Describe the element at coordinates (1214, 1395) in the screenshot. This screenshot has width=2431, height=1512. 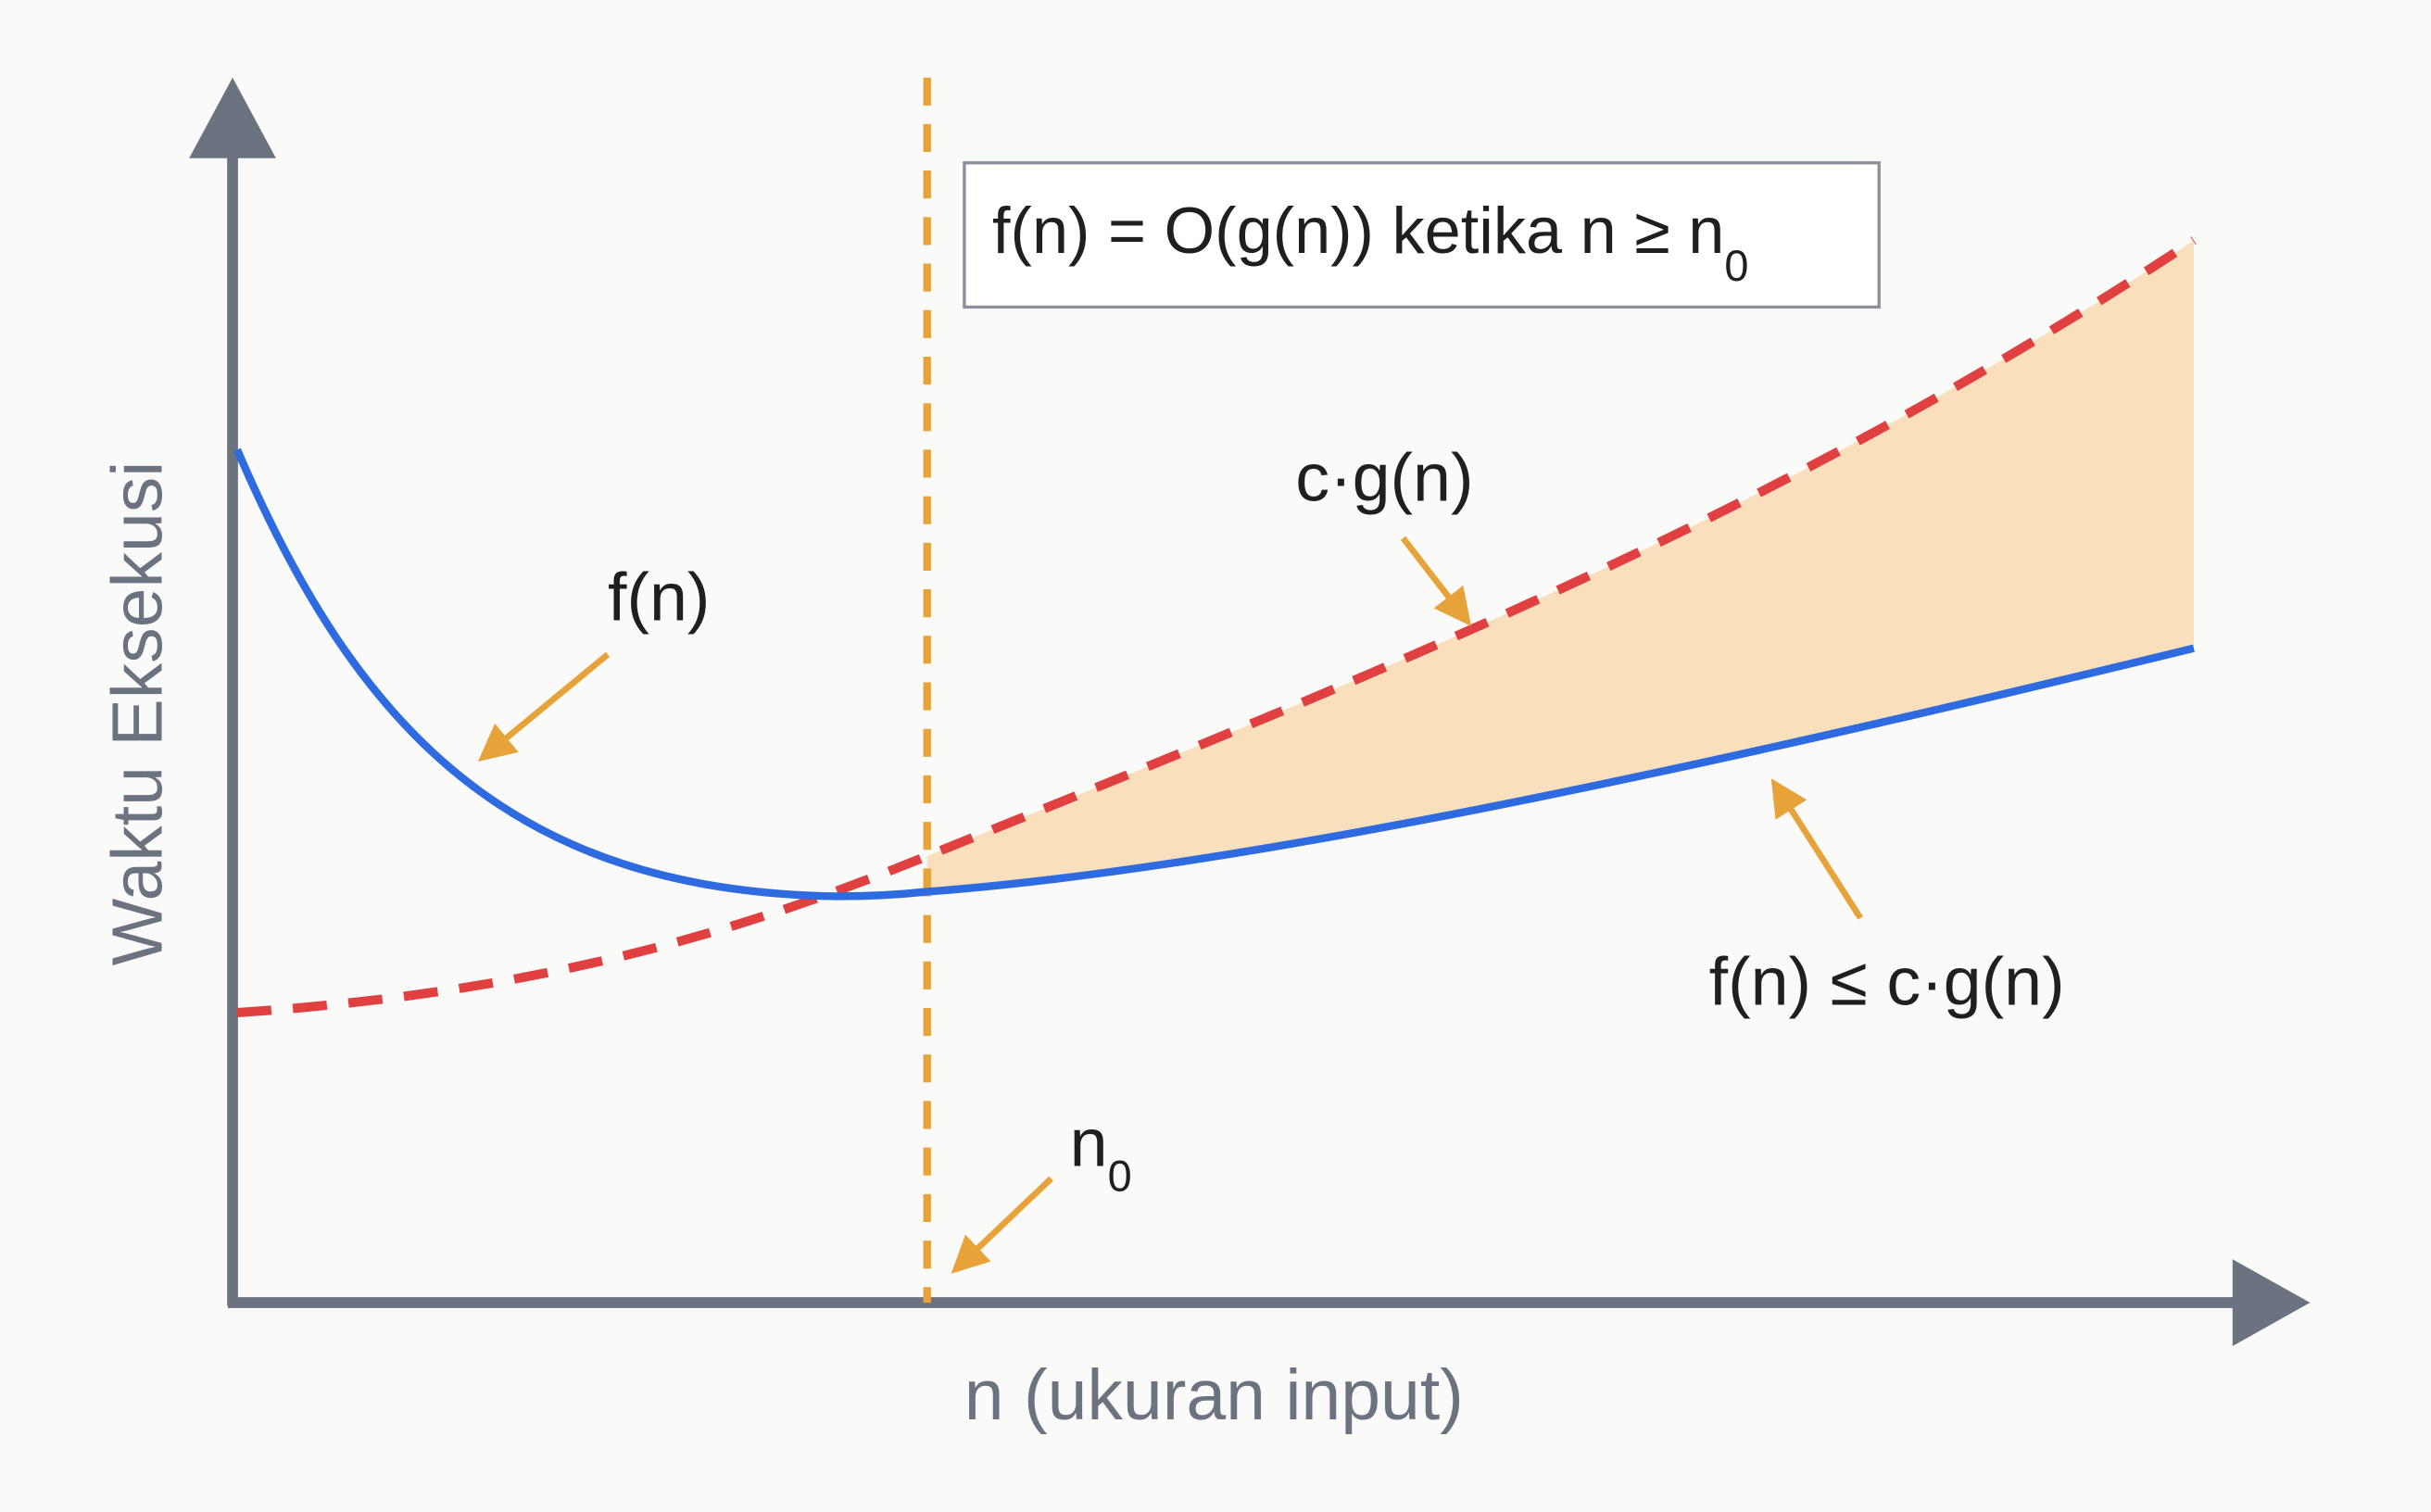
I see `x-axis-label: n (ukuran input)` at that location.